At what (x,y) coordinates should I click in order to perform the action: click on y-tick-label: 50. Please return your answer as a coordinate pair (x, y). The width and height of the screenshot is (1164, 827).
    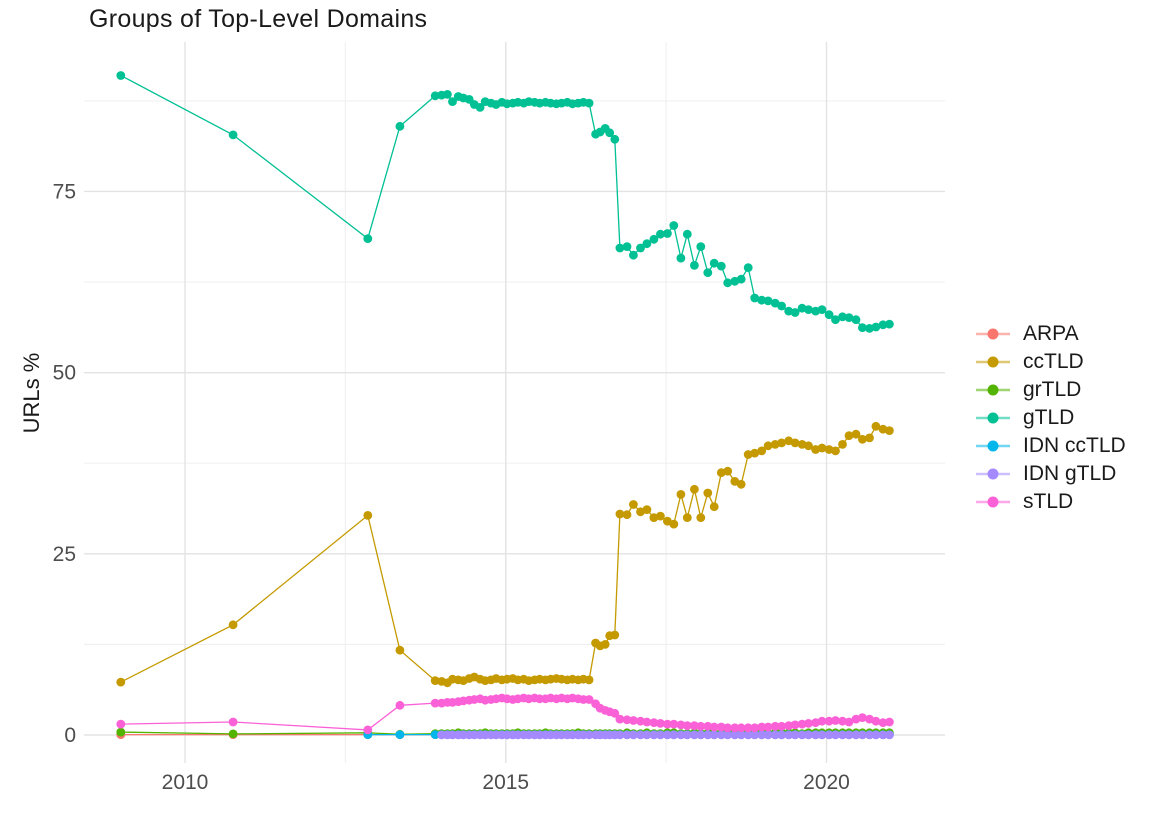
    Looking at the image, I should click on (64, 373).